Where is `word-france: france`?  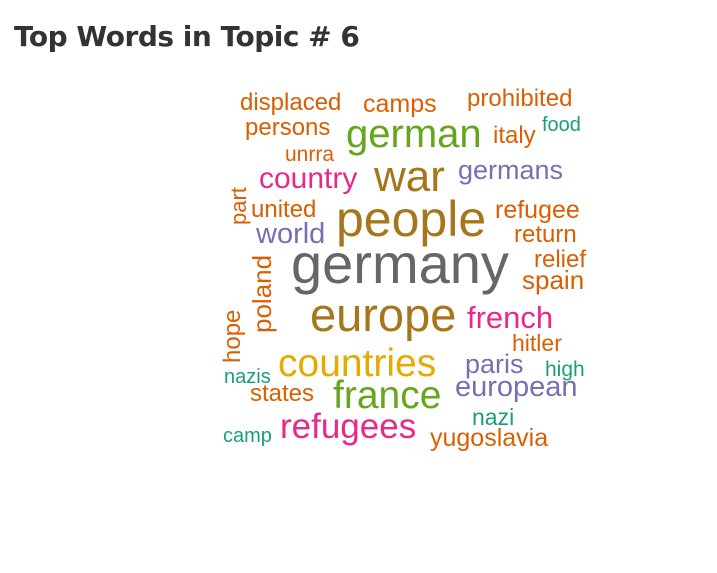
word-france: france is located at coordinates (387, 395).